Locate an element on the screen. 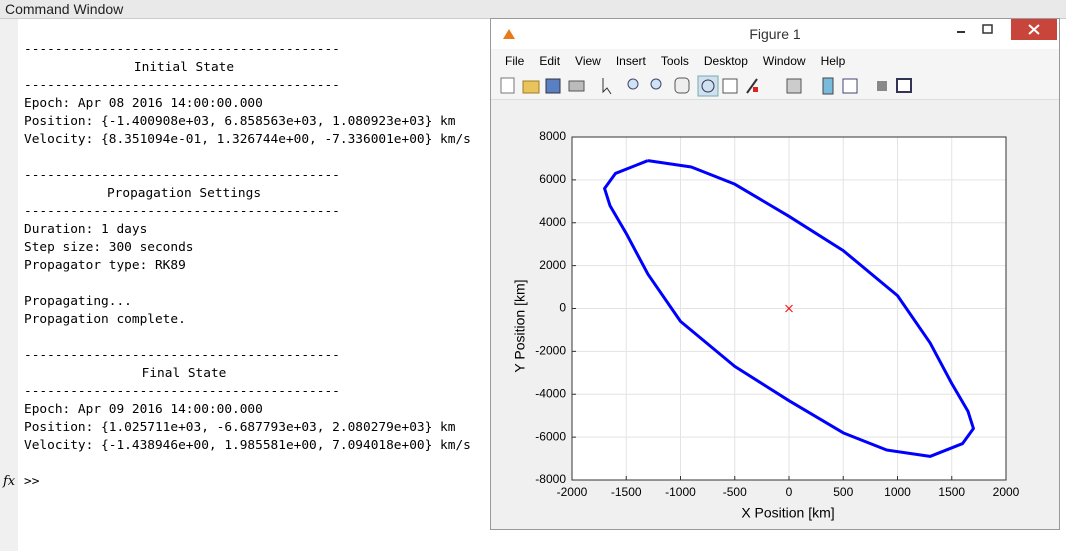 The width and height of the screenshot is (1066, 551). toolbar is located at coordinates (775, 86).